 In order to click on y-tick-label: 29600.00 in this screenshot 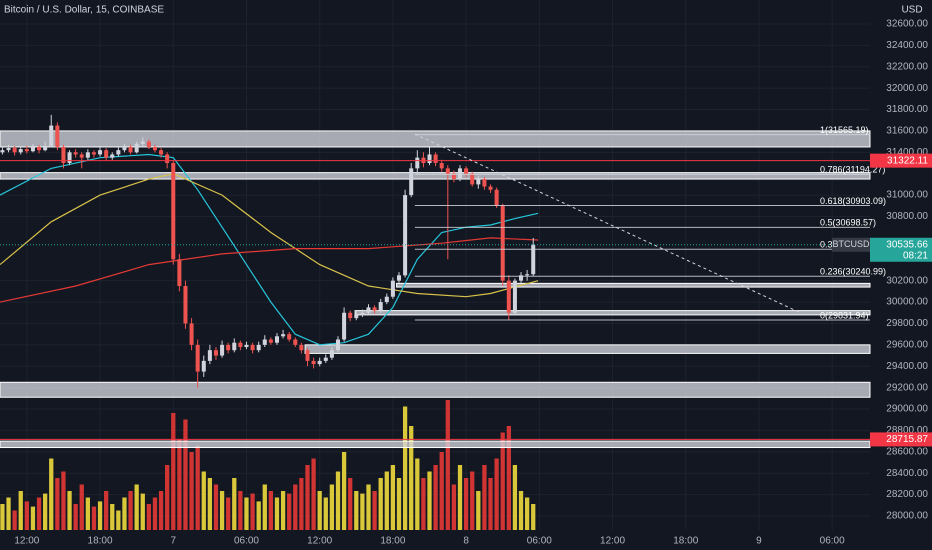, I will do `click(907, 344)`.